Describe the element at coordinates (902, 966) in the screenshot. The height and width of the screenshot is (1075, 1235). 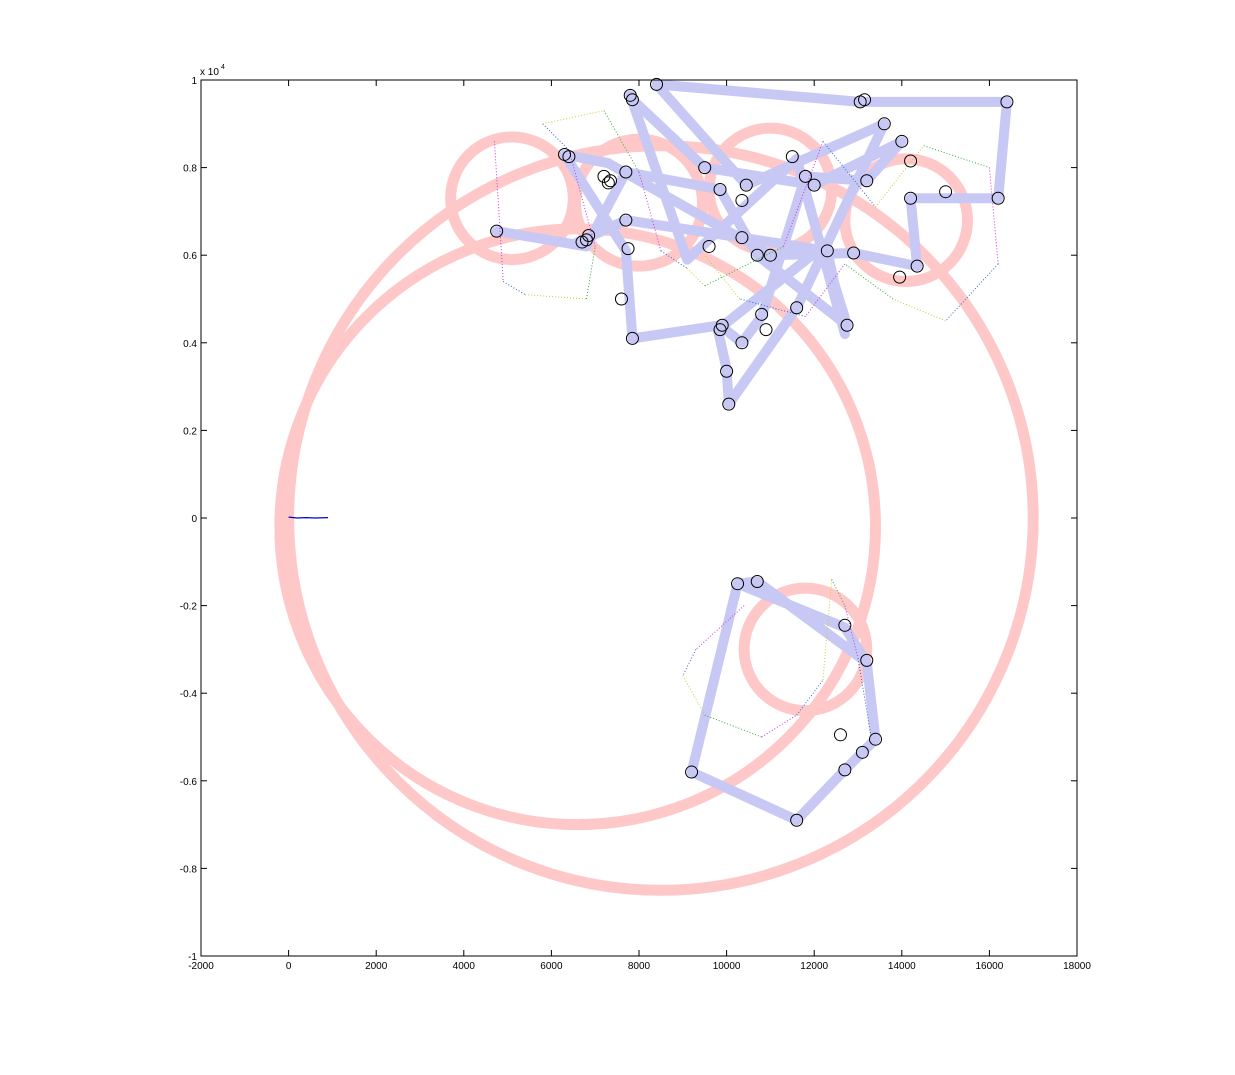
I see `x-tick-label: 14000` at that location.